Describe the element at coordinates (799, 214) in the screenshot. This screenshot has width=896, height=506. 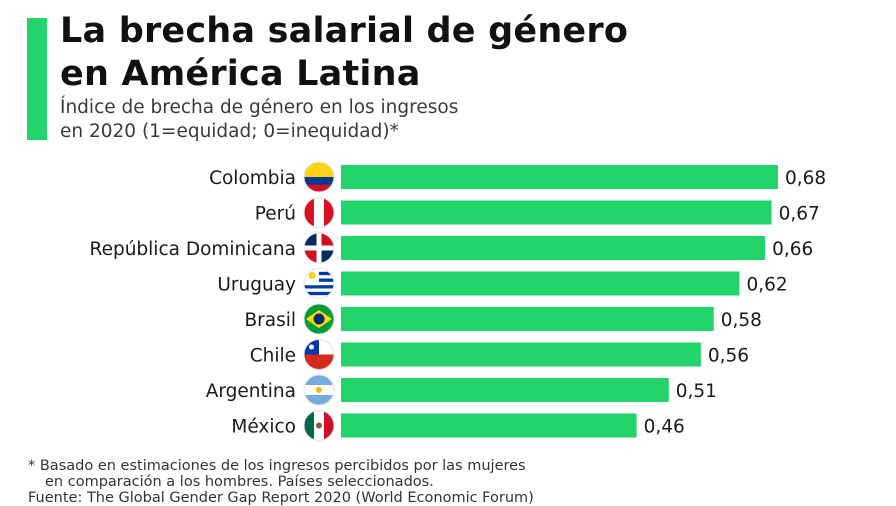
I see `value-label: 0,67` at that location.